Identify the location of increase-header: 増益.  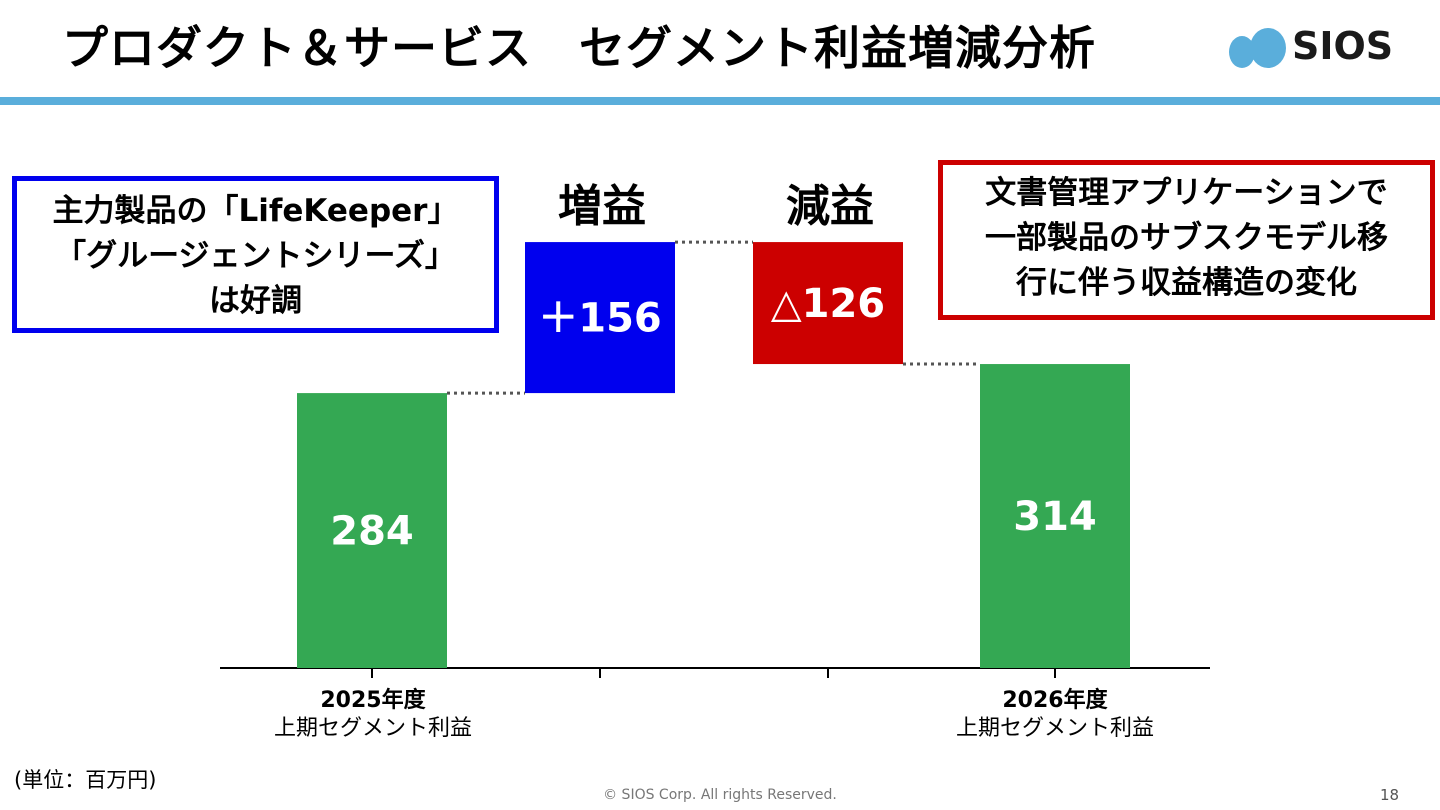
(602, 206).